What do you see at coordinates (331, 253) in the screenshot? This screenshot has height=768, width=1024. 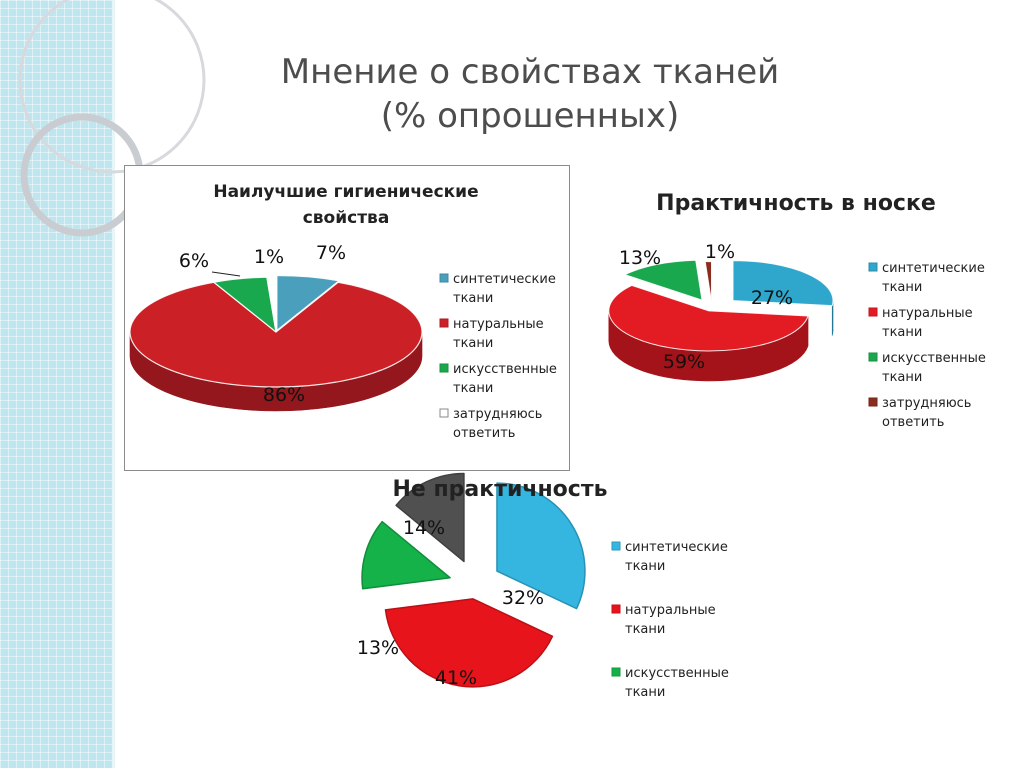 I see `slice-label: 7%` at bounding box center [331, 253].